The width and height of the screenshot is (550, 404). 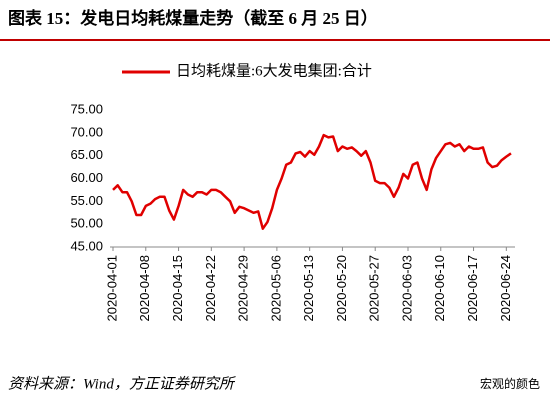 I want to click on x-tick-label: 2020-04-01, so click(x=111, y=288).